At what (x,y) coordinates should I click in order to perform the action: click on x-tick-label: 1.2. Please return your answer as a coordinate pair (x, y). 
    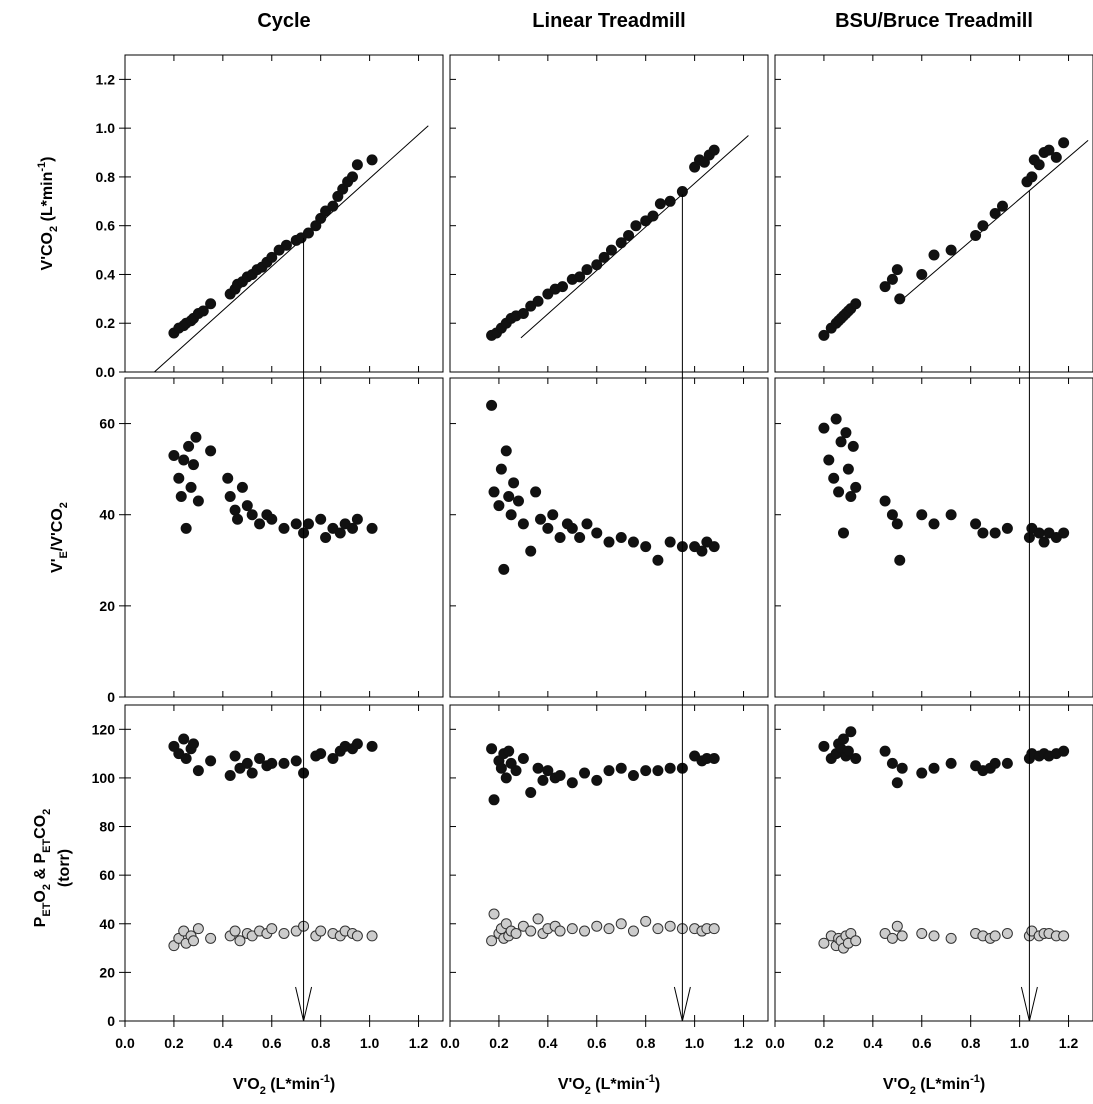
    Looking at the image, I should click on (744, 1043).